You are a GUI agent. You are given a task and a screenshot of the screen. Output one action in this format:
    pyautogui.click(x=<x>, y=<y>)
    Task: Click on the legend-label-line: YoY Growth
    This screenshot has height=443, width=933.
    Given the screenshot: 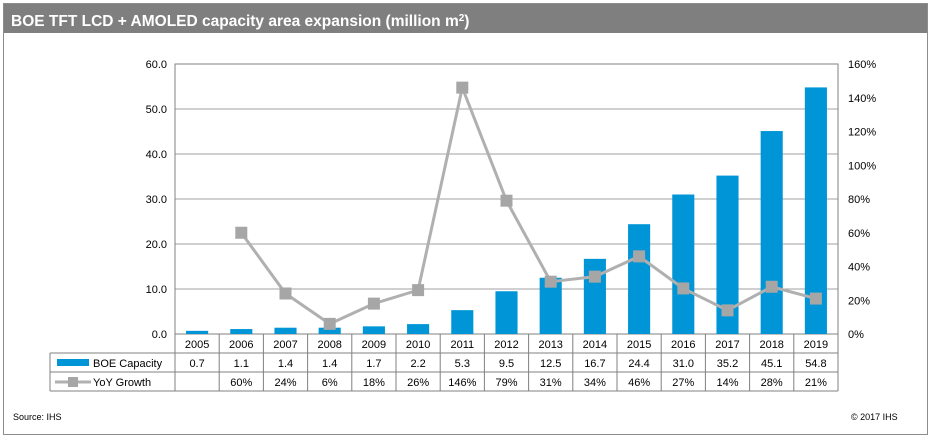 What is the action you would take?
    pyautogui.click(x=122, y=383)
    